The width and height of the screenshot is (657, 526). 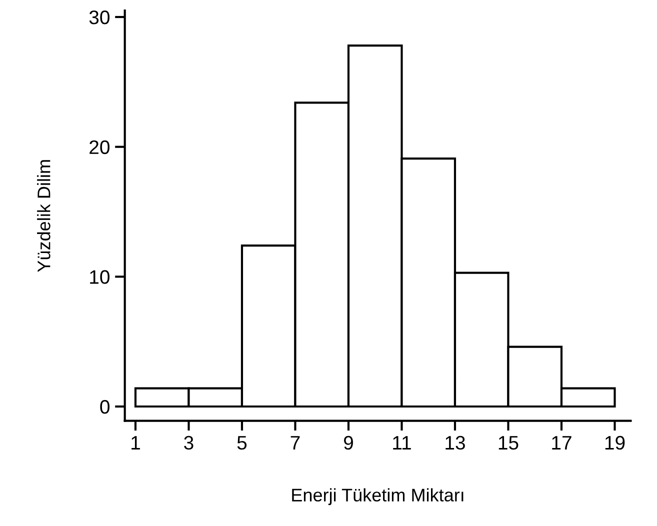 I want to click on x-tick-label: 1, so click(x=136, y=443).